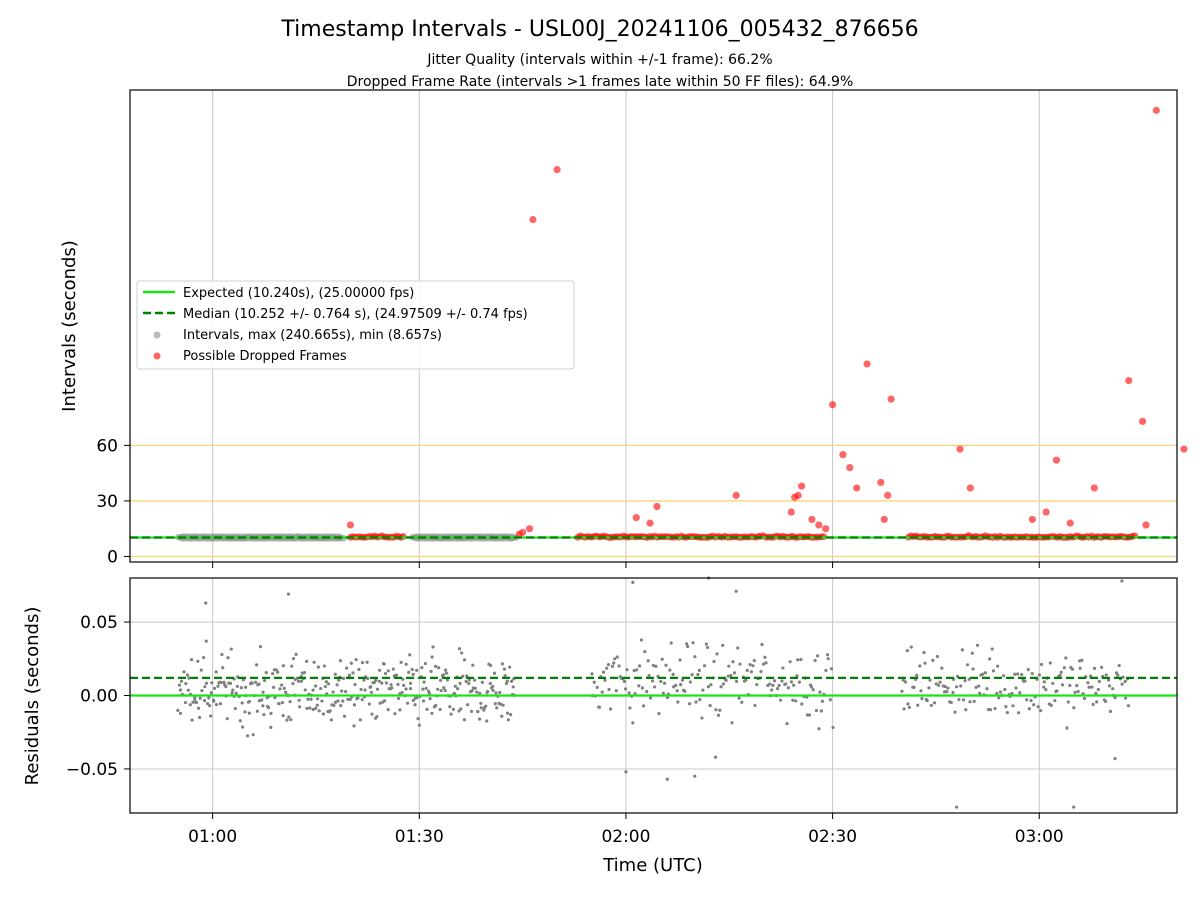 The width and height of the screenshot is (1200, 904). What do you see at coordinates (32, 696) in the screenshot?
I see `residuals-y-axis-label: Residuals (seconds)` at bounding box center [32, 696].